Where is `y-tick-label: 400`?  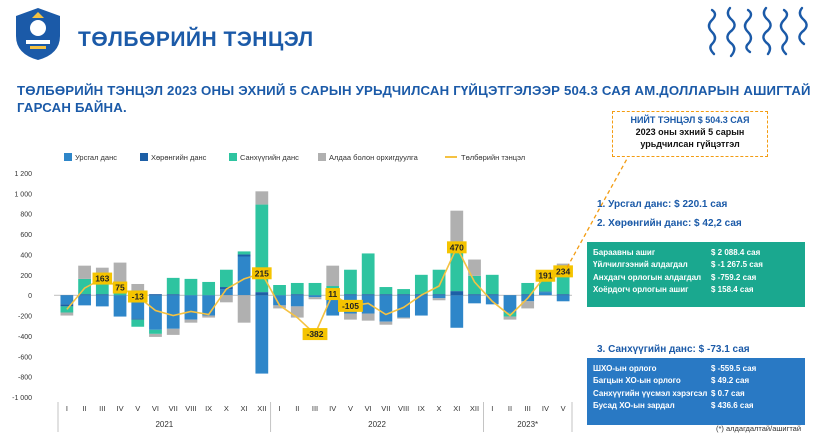 y-tick-label: 400 is located at coordinates (26, 255).